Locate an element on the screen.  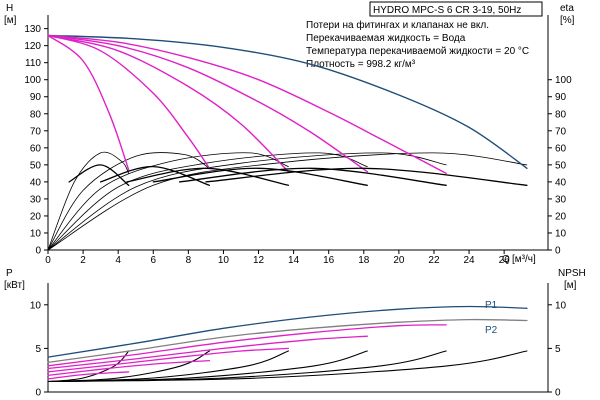
x-tick-label: 20 is located at coordinates (399, 260).